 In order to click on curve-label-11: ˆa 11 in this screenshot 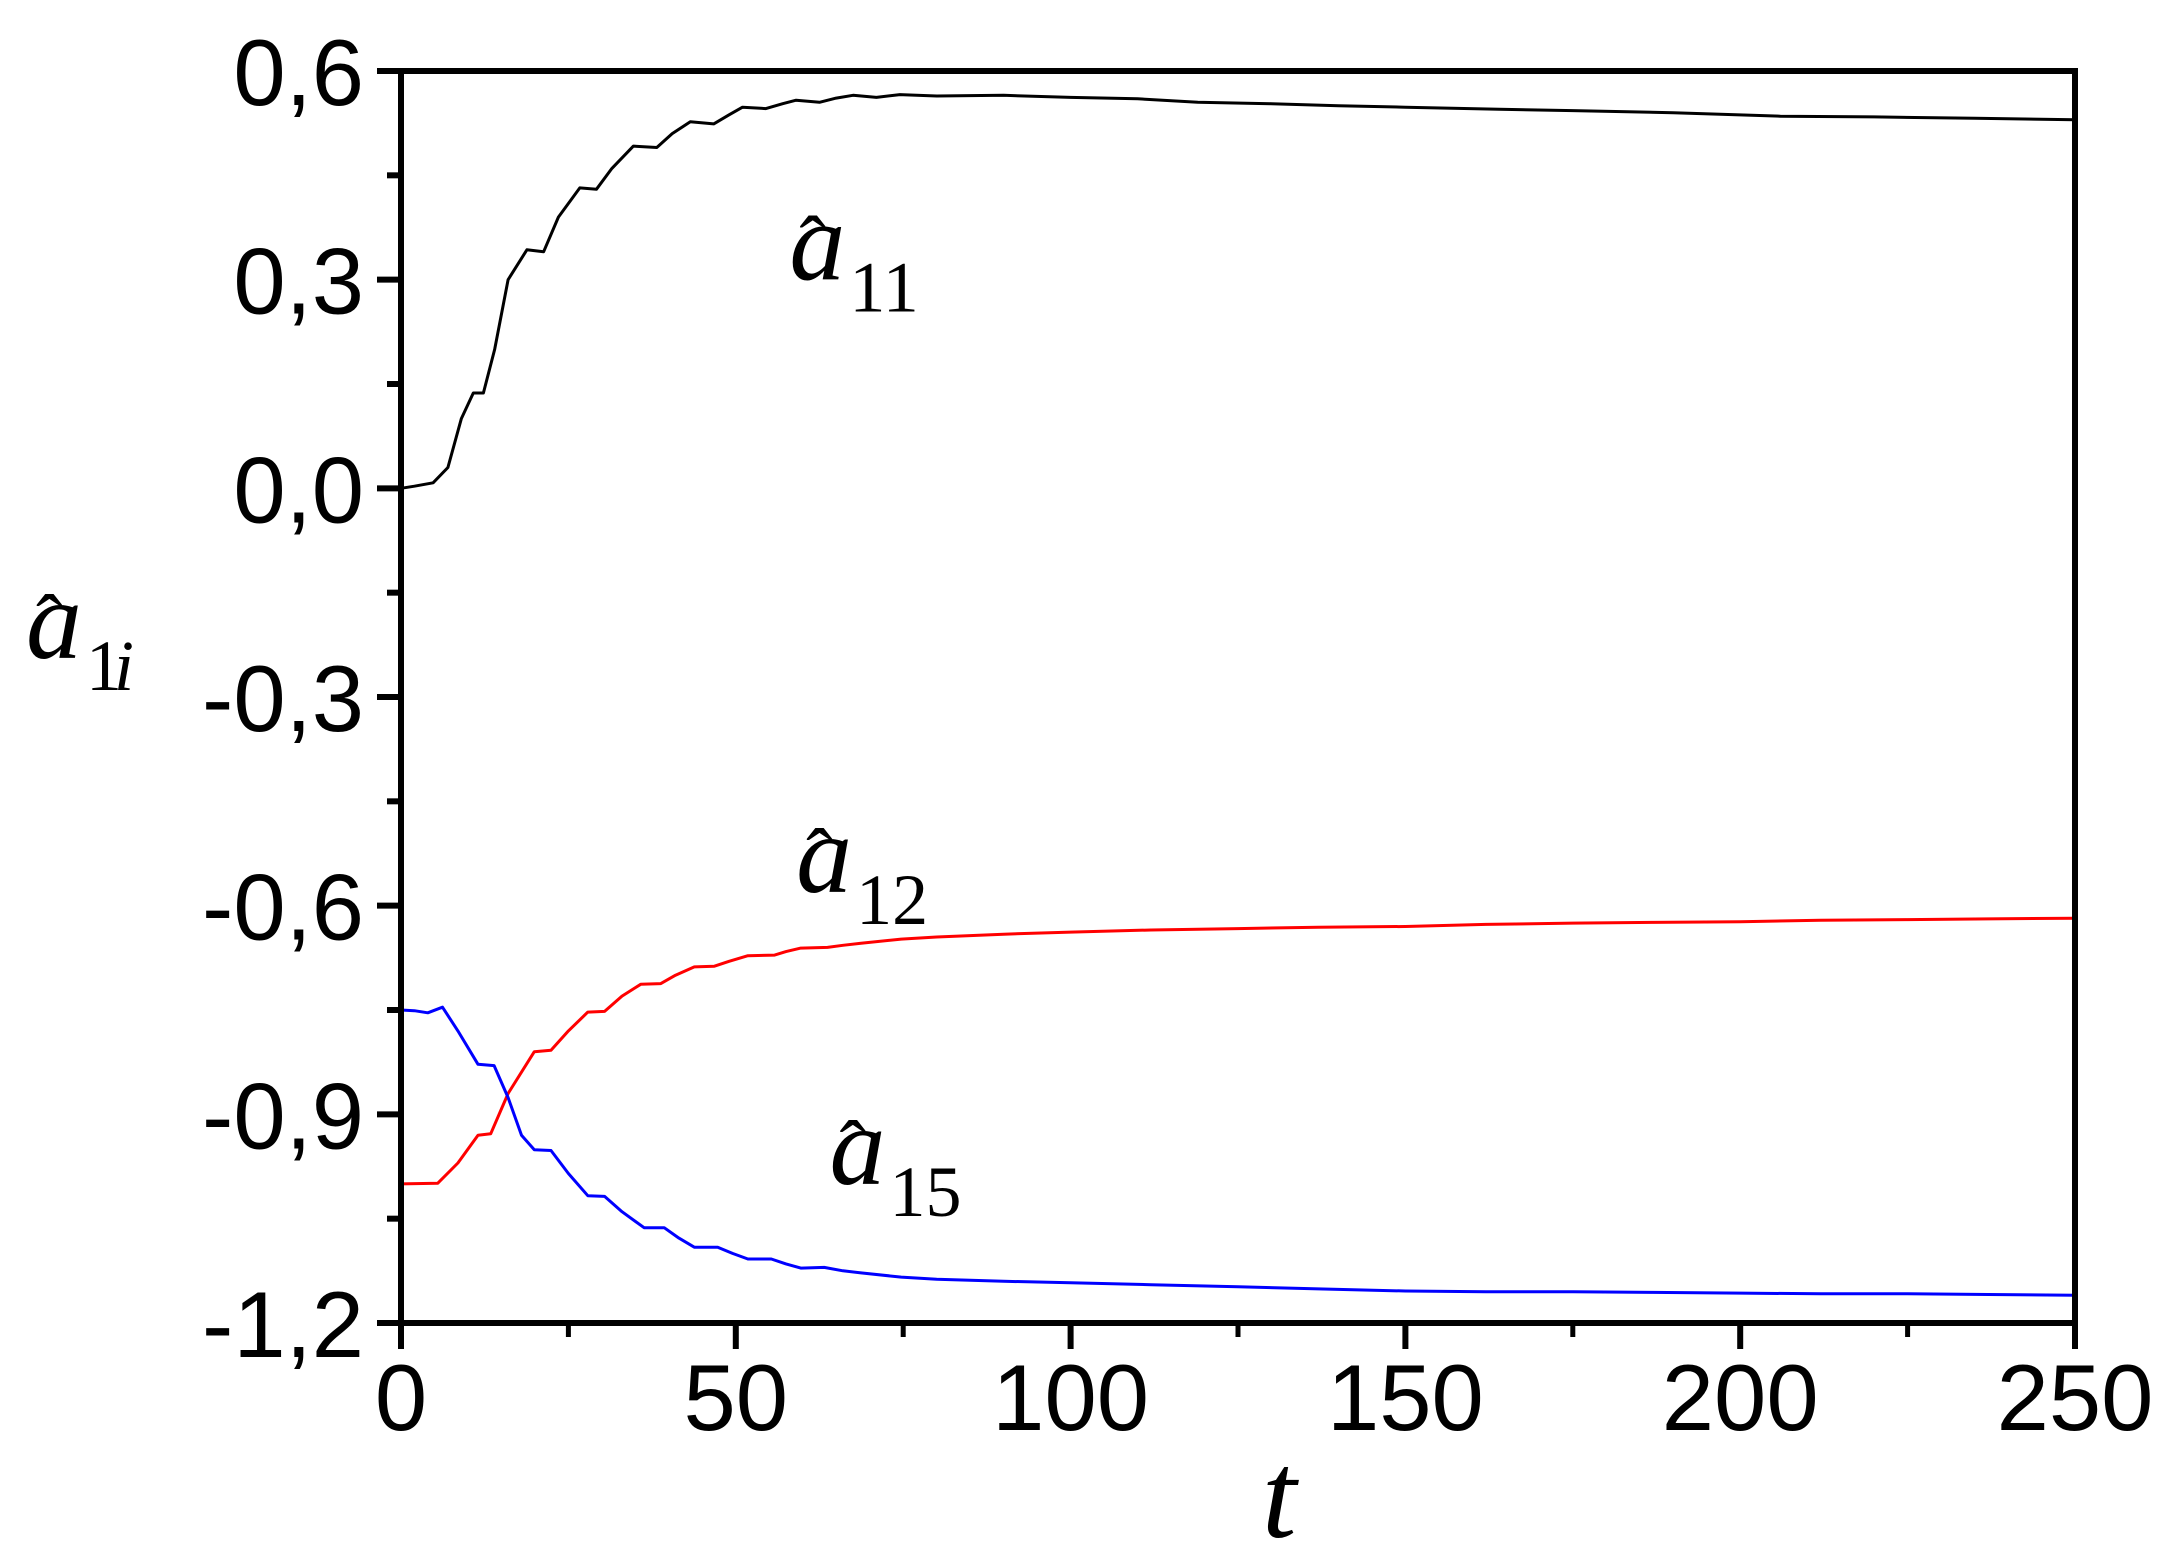, I will do `click(853, 254)`.